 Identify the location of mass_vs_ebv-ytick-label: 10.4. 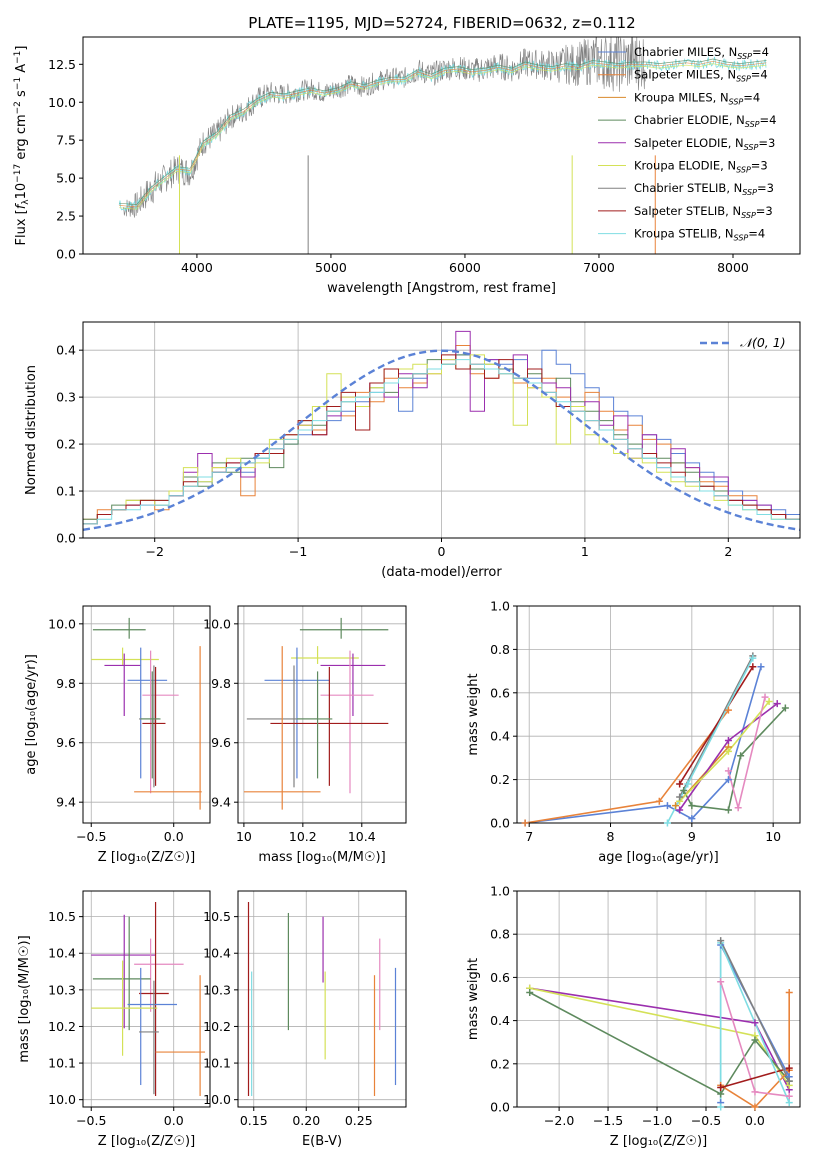
(217, 953).